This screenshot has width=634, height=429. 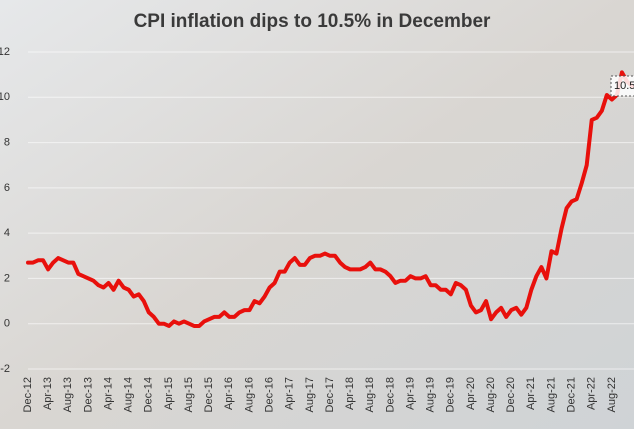 What do you see at coordinates (451, 394) in the screenshot?
I see `x-tick-label: Dec-19` at bounding box center [451, 394].